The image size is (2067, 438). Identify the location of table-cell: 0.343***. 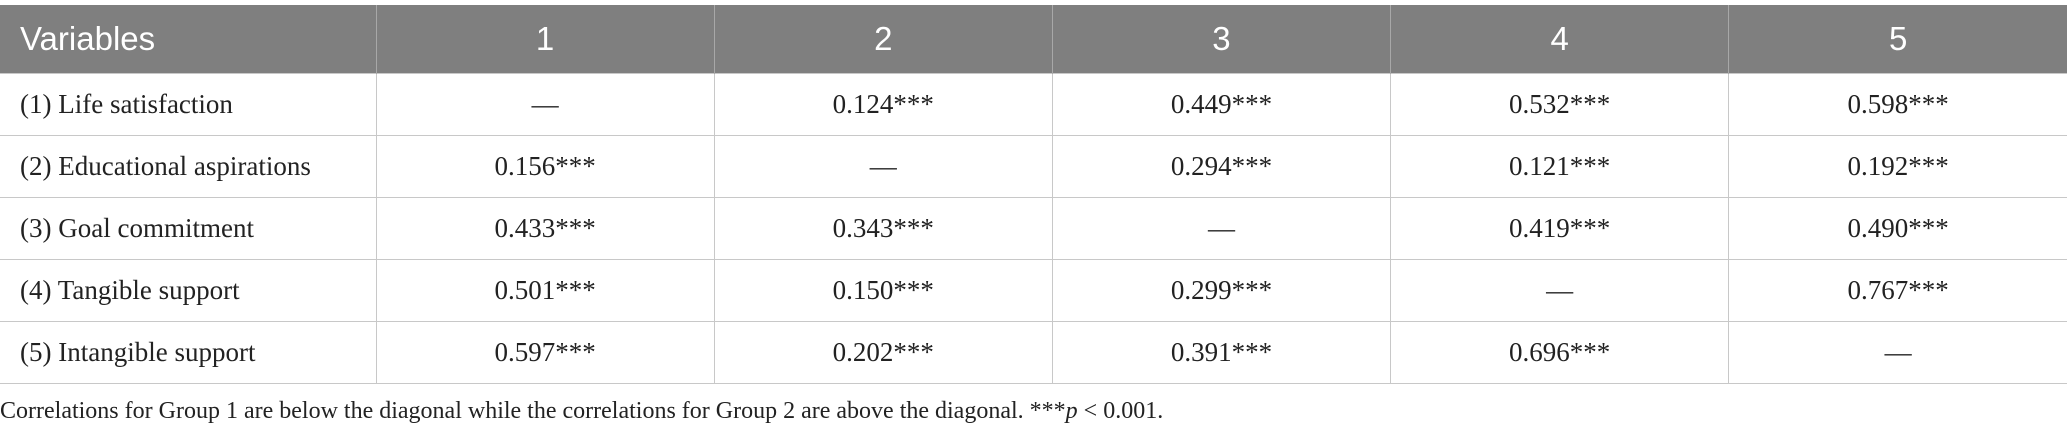
(883, 228).